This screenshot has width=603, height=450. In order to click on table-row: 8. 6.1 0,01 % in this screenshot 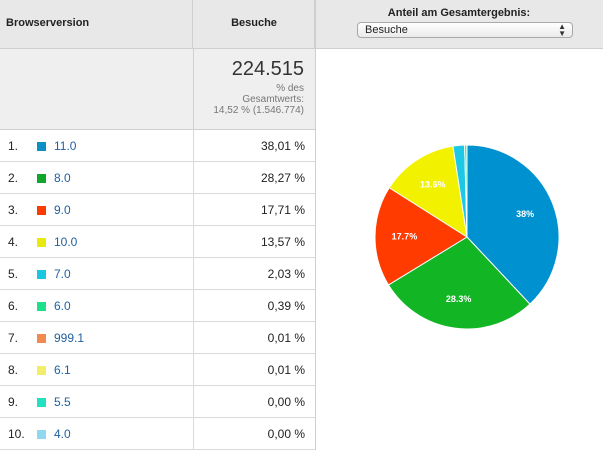, I will do `click(157, 370)`.